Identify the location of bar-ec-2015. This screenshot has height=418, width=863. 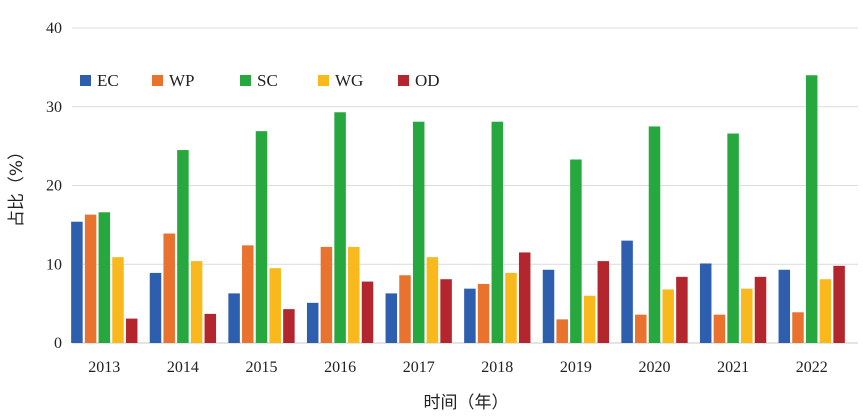
(234, 318).